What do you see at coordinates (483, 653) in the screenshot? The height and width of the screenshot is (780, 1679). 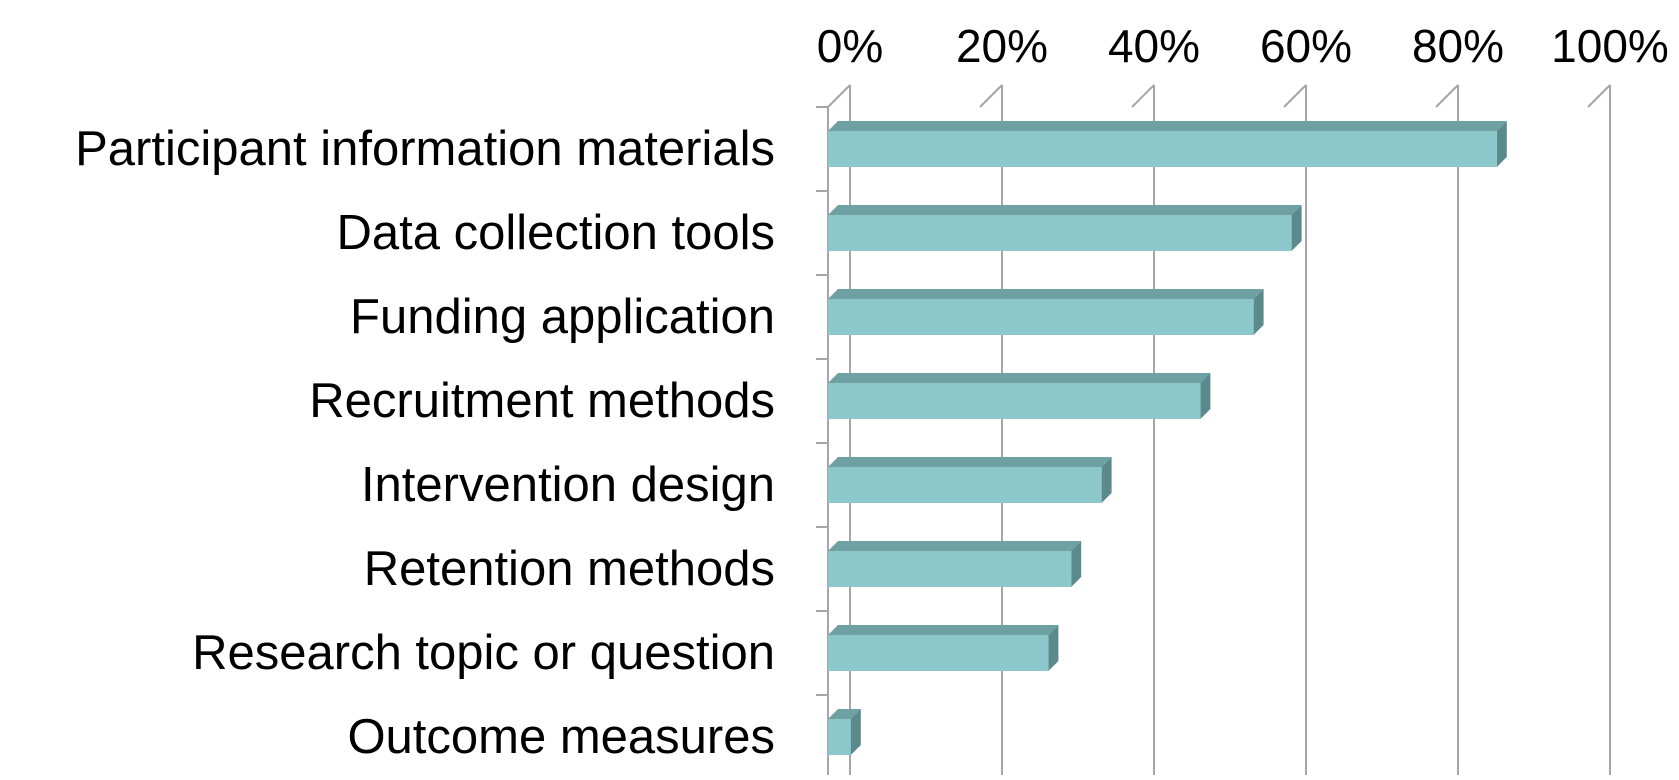 I see `category-label: Research topic or question` at bounding box center [483, 653].